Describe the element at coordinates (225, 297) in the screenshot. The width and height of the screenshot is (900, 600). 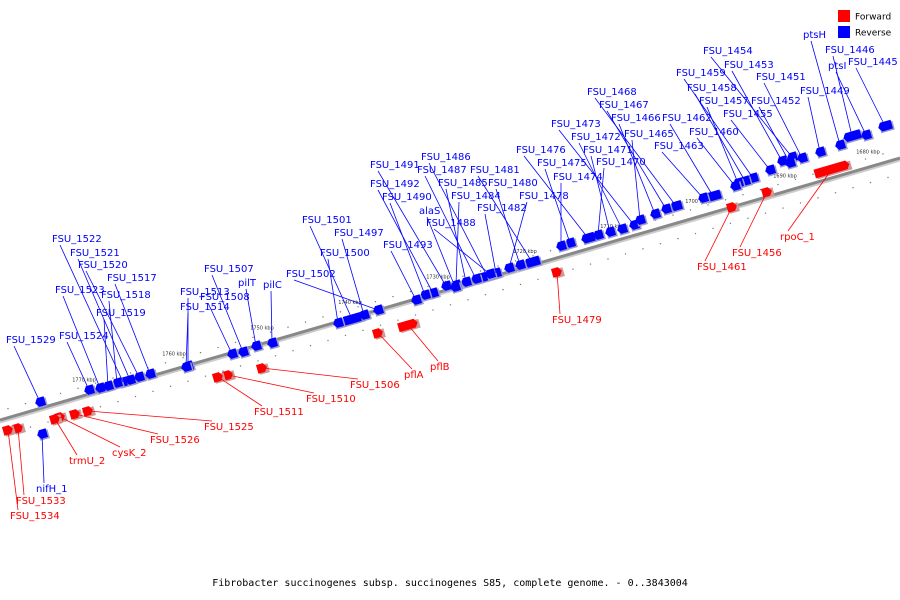
I see `gene-label-FSU_1508: FSU_1508` at that location.